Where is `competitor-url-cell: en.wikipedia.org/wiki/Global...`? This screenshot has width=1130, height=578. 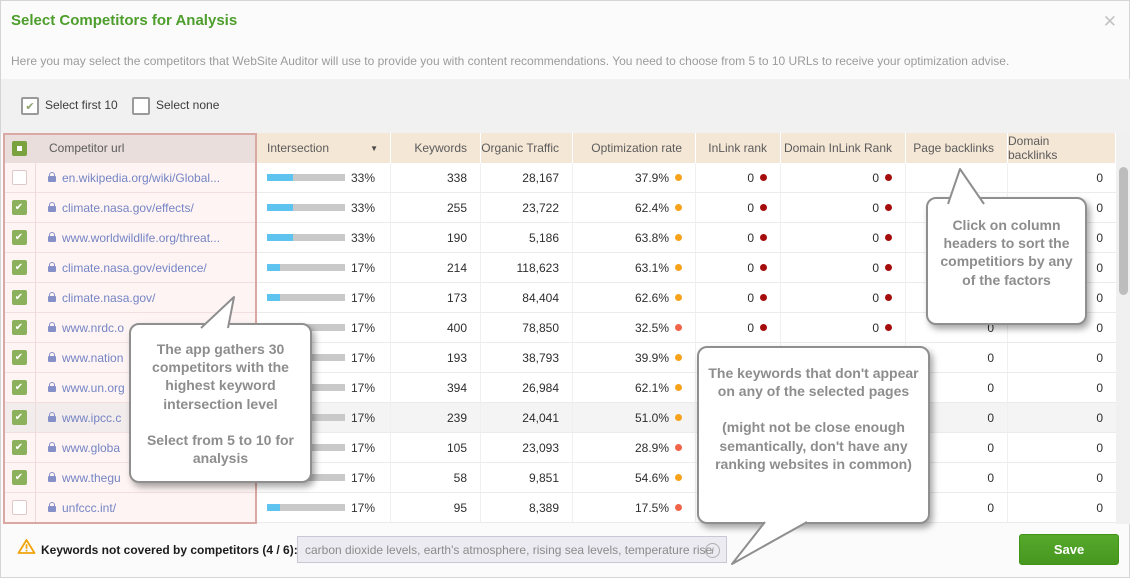 competitor-url-cell: en.wikipedia.org/wiki/Global... is located at coordinates (146, 178).